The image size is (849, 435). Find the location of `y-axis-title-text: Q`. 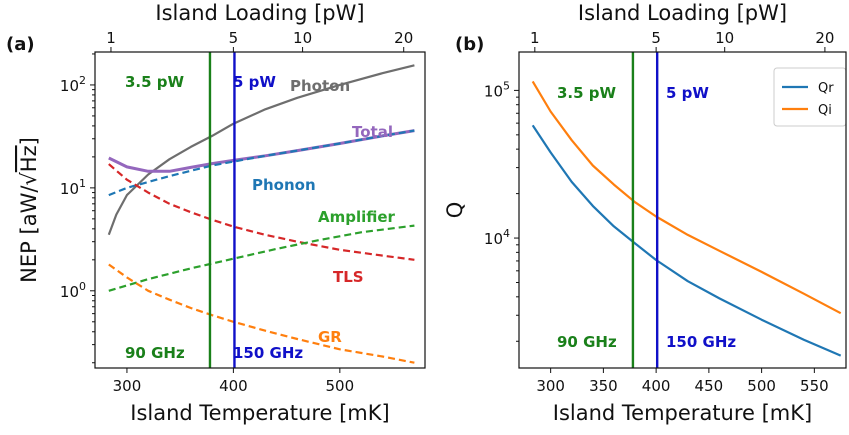

y-axis-title-text: Q is located at coordinates (455, 210).